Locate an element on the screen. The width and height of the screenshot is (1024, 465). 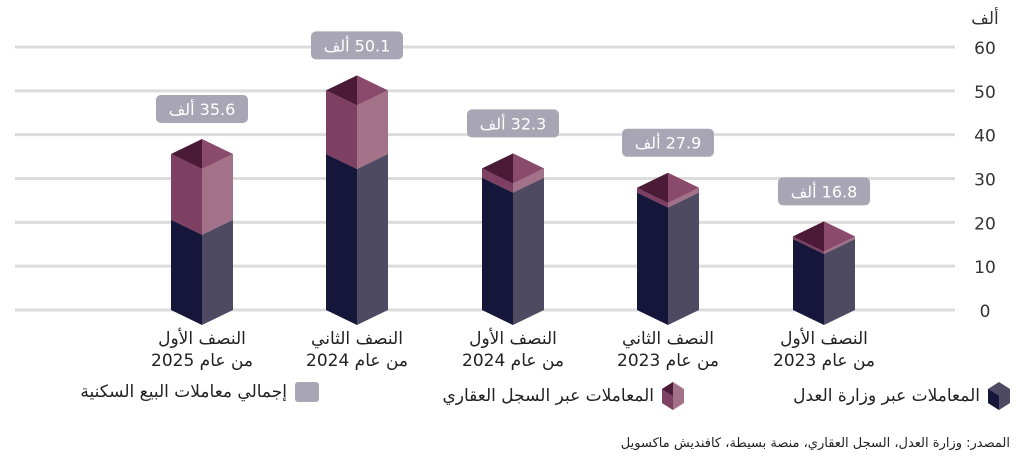
total-label: 16.8 ألف is located at coordinates (824, 191).